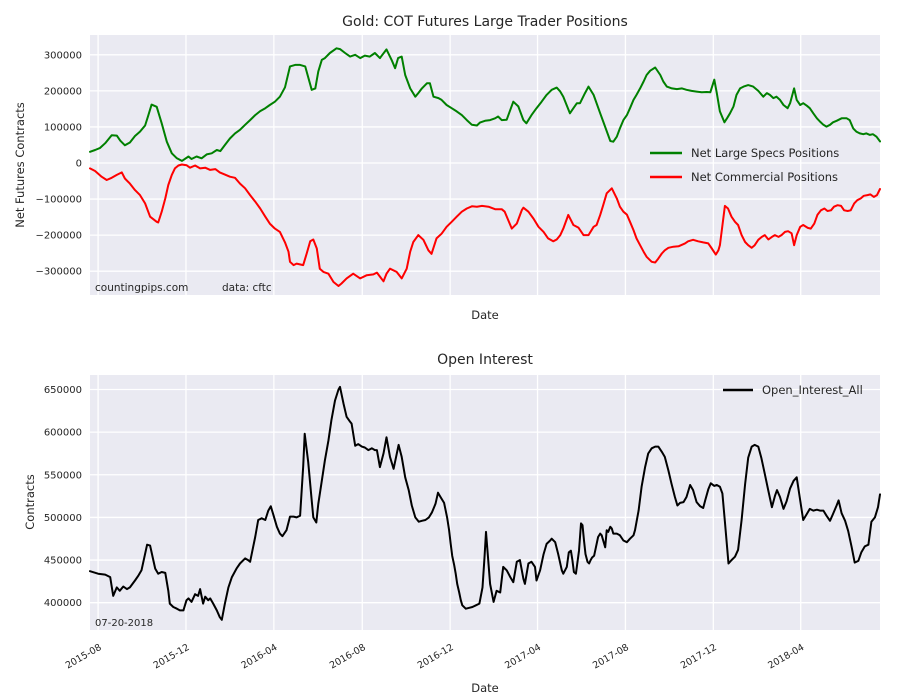  Describe the element at coordinates (259, 656) in the screenshot. I see `x-tick-label: 2016-04` at that location.